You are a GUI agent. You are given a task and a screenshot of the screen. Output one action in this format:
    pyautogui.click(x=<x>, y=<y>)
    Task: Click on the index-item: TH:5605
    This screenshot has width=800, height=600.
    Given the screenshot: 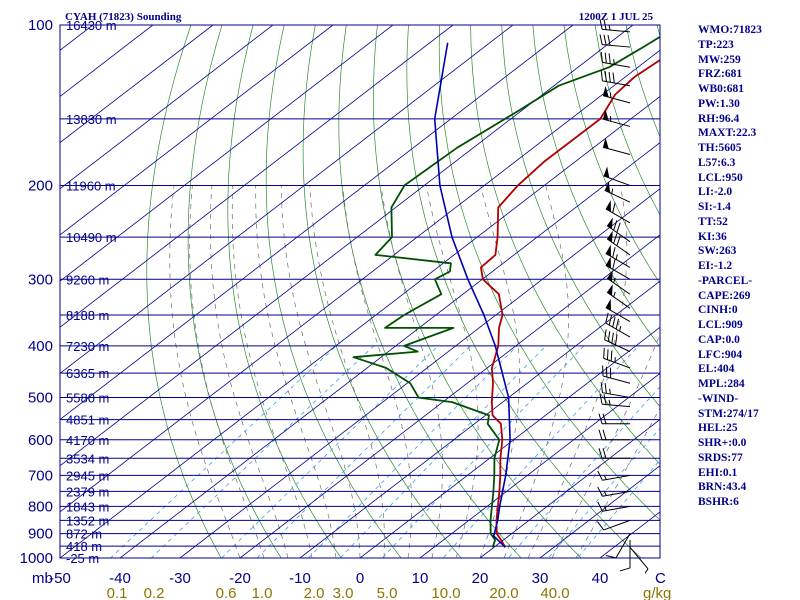 What is the action you would take?
    pyautogui.click(x=720, y=148)
    